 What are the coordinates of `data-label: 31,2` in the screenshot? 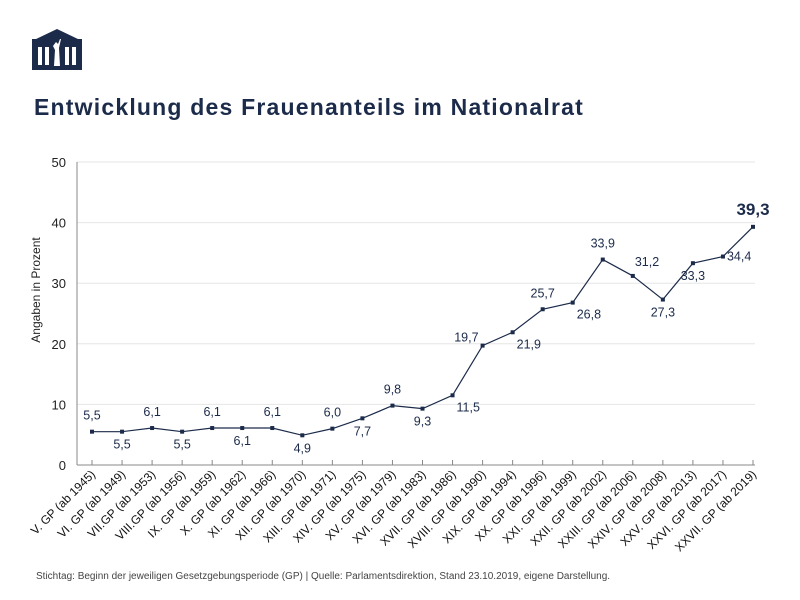 It's located at (647, 262).